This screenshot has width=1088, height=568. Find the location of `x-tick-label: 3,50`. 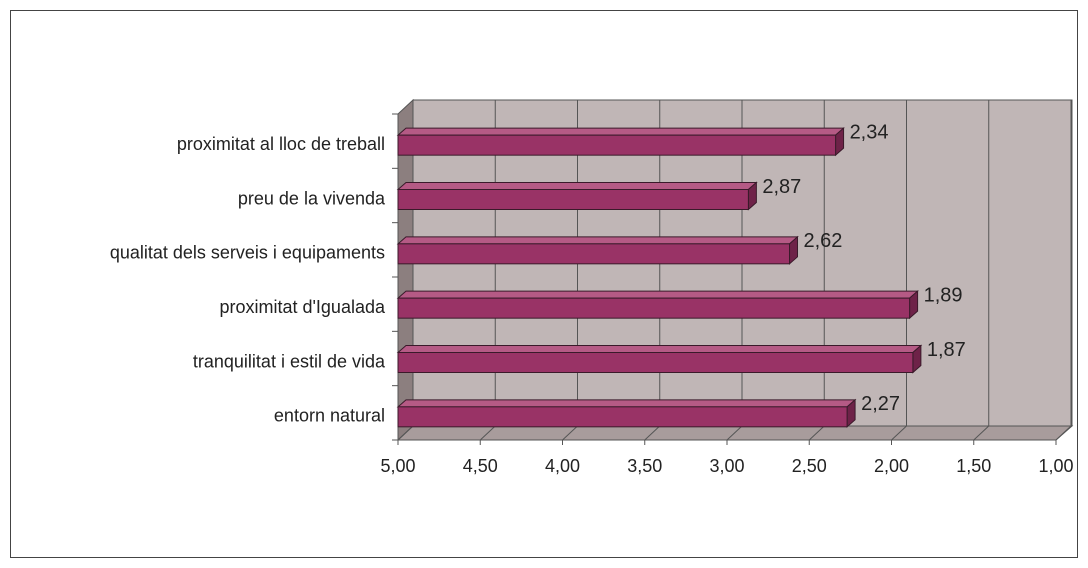

x-tick-label: 3,50 is located at coordinates (644, 466).